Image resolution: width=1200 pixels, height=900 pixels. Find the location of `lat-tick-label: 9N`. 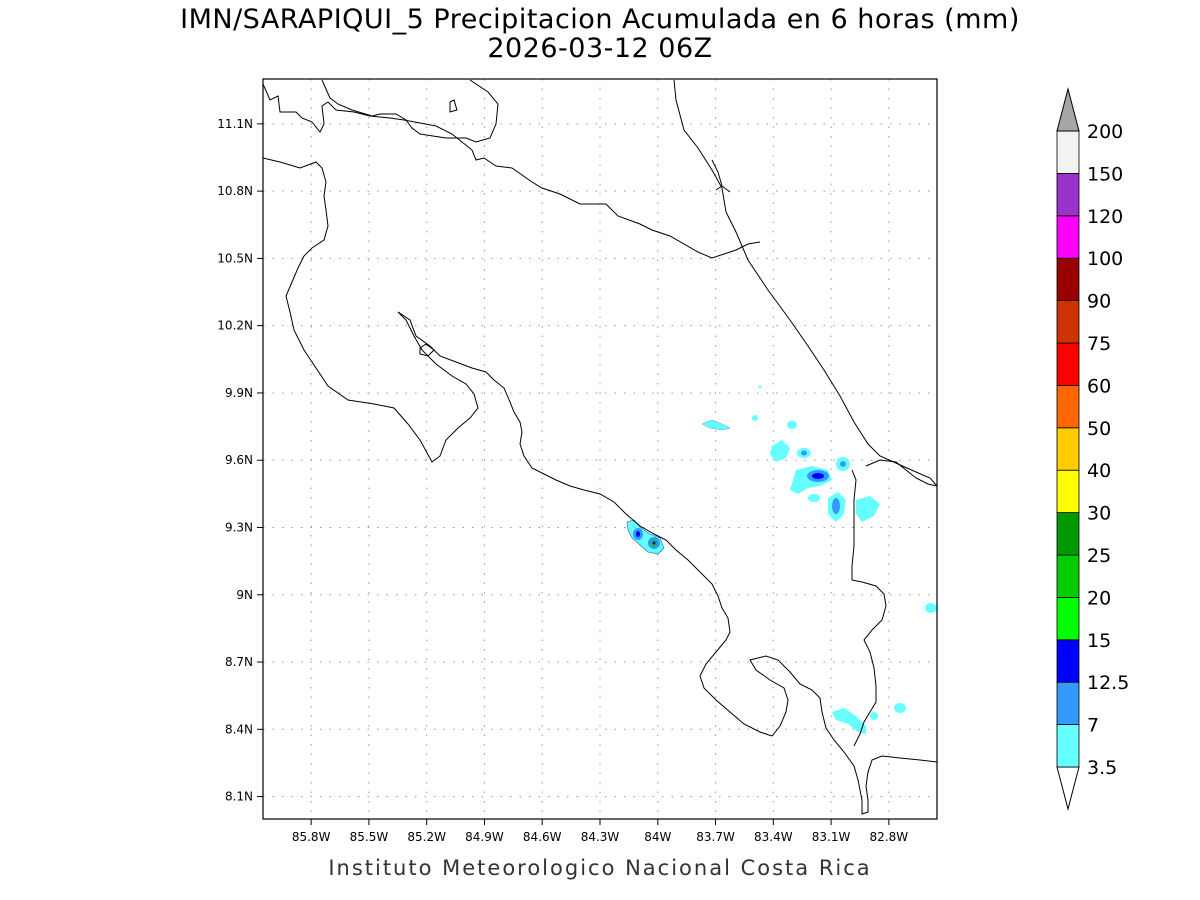

lat-tick-label: 9N is located at coordinates (244, 595).